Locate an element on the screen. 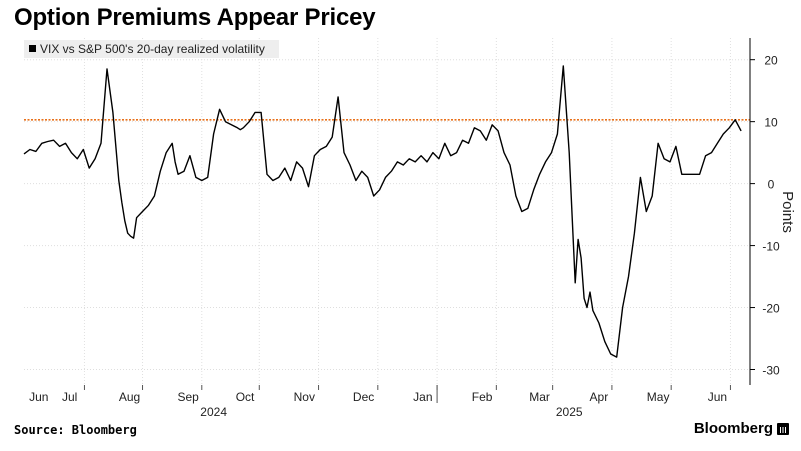 This screenshot has width=801, height=451. brand-logo: Bloomberg is located at coordinates (741, 428).